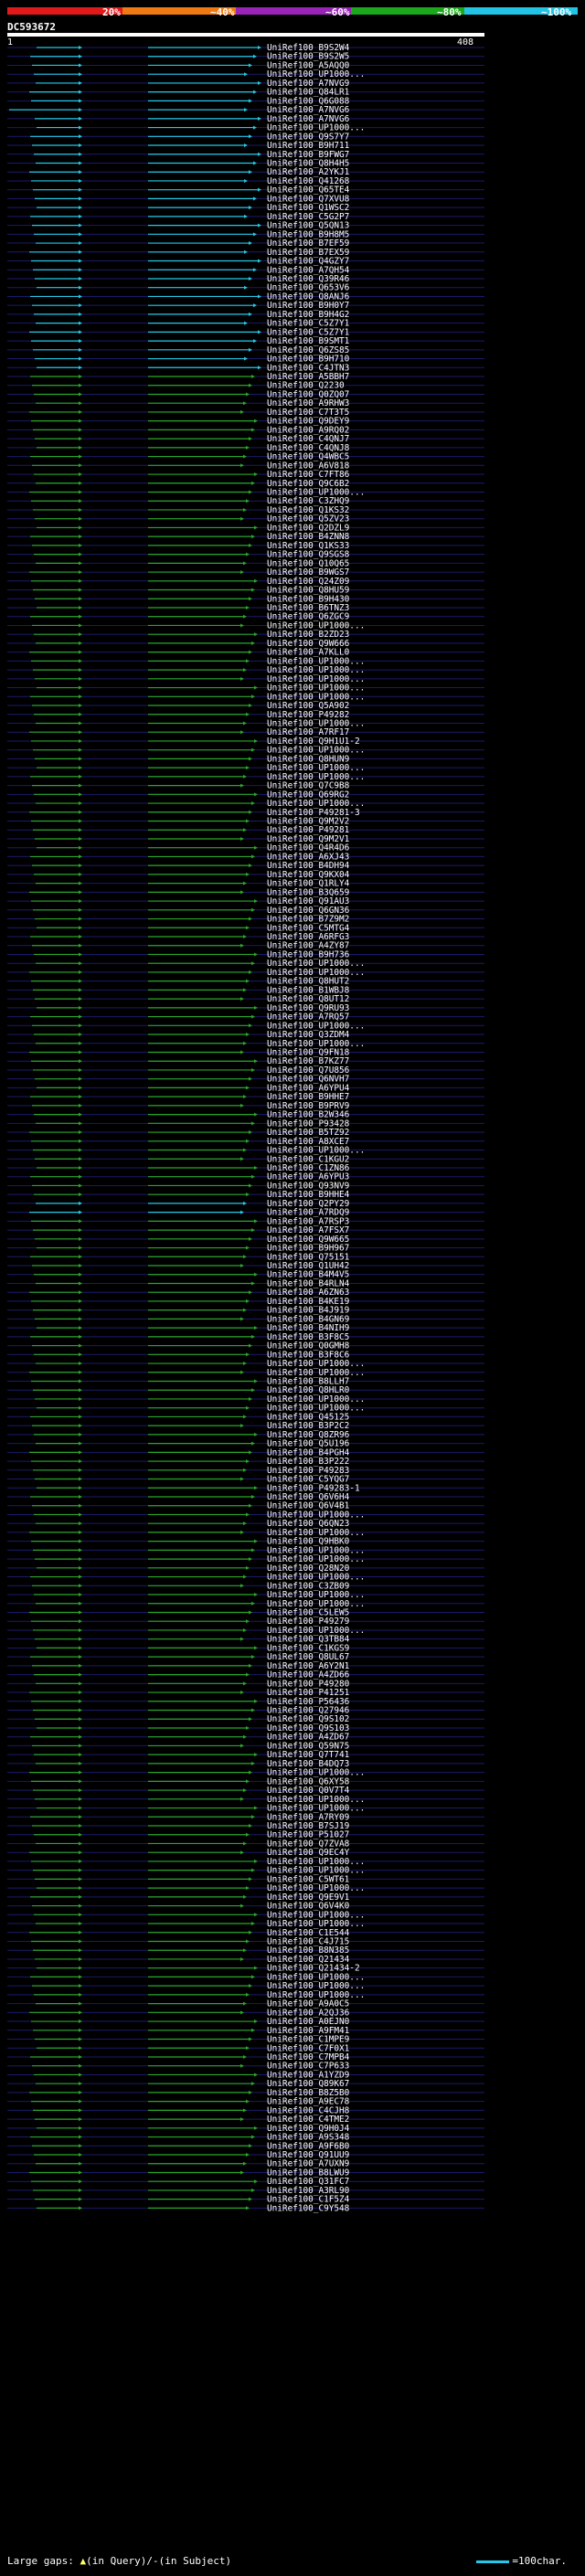  Describe the element at coordinates (308, 306) in the screenshot. I see `hit-label: UniRef100_B9H0Y7` at that location.